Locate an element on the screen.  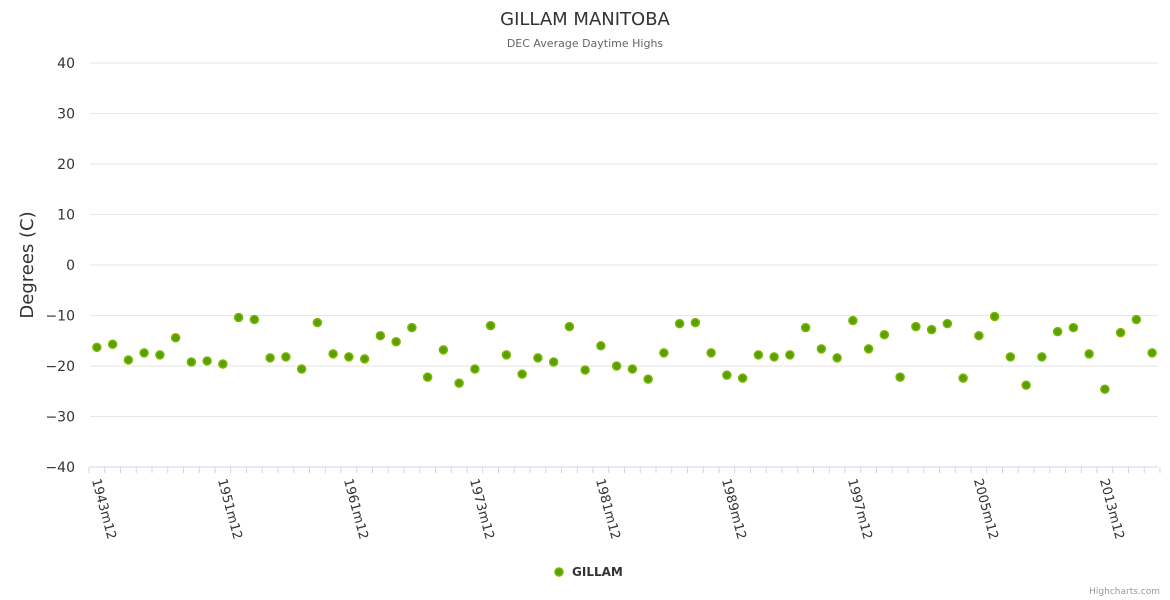
y-tick-label: −40 is located at coordinates (60, 468).